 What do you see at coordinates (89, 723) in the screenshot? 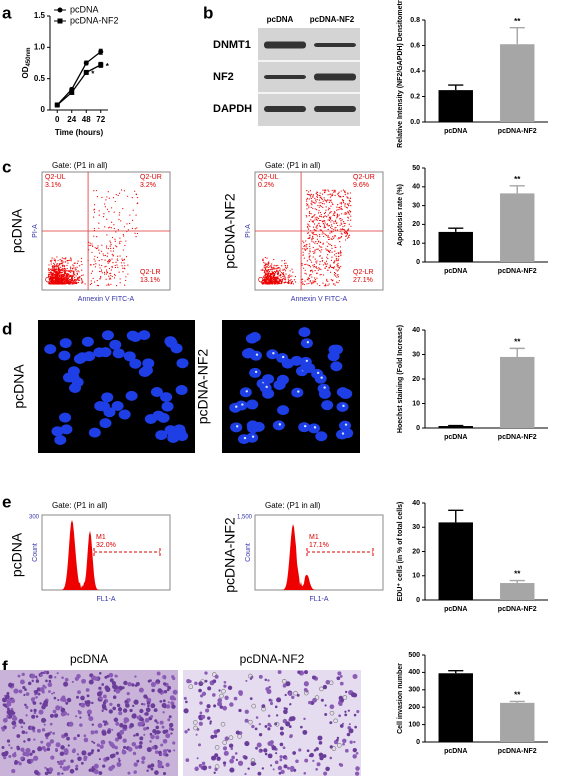
I see `micrograph` at bounding box center [89, 723].